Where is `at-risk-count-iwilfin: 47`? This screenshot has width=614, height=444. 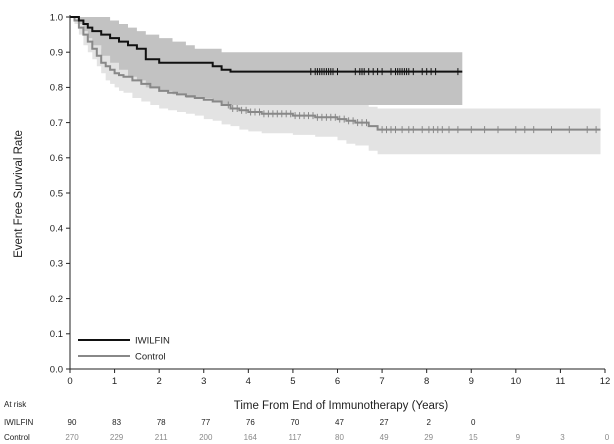
at-risk-count-iwilfin: 47 is located at coordinates (339, 422).